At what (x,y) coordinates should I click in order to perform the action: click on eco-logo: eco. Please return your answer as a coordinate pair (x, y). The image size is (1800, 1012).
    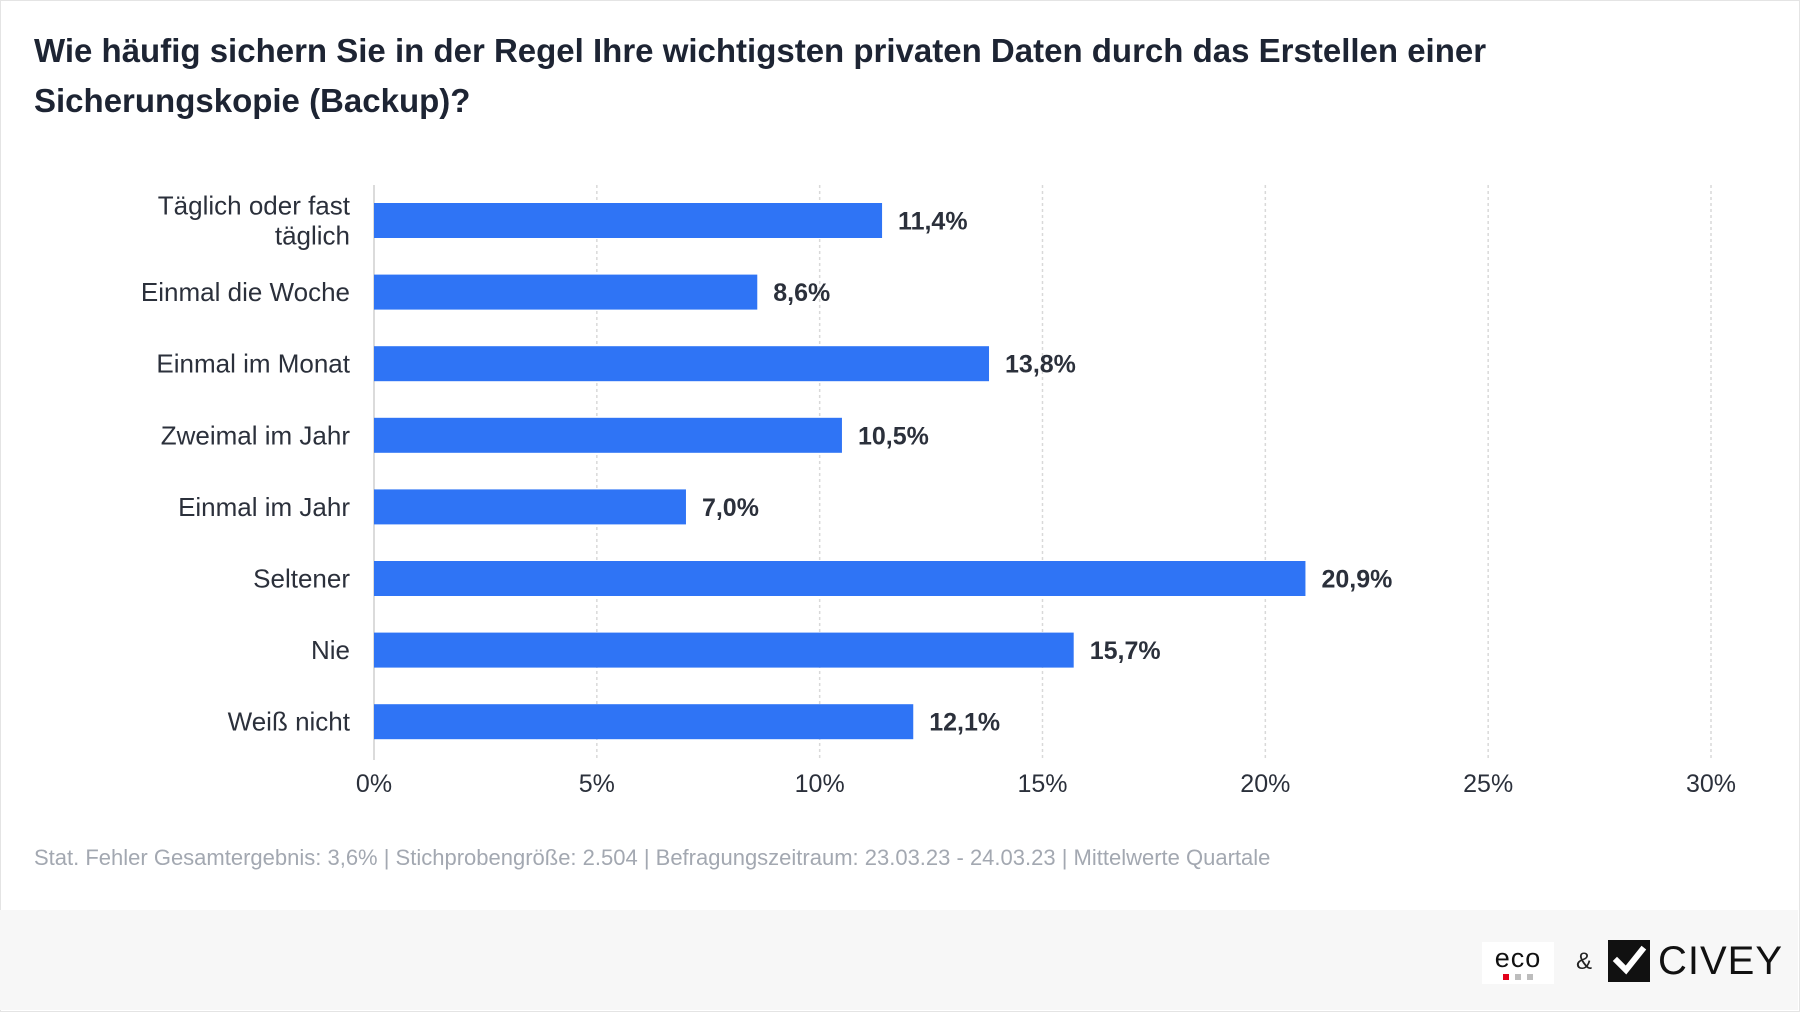
    Looking at the image, I should click on (1518, 963).